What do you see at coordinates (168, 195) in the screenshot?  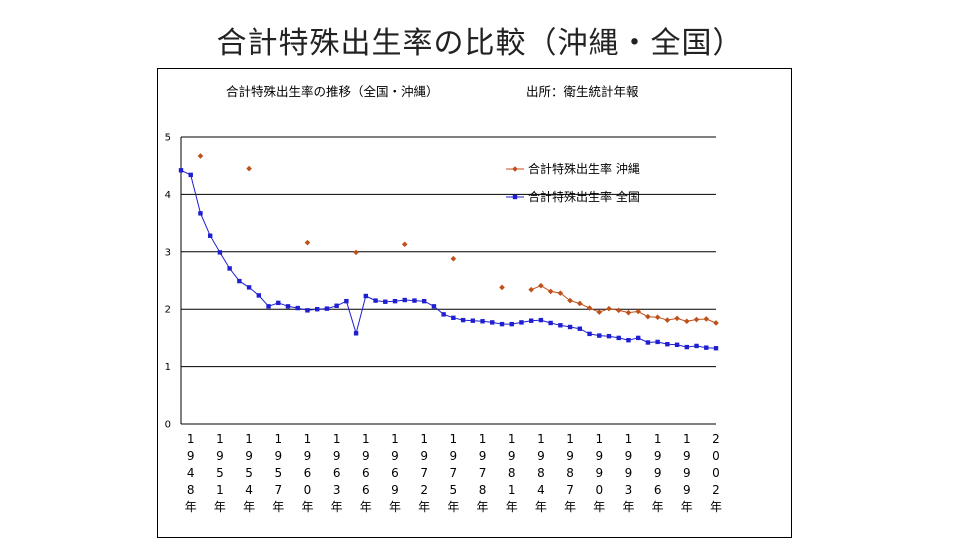 I see `y-tick-label: 4` at bounding box center [168, 195].